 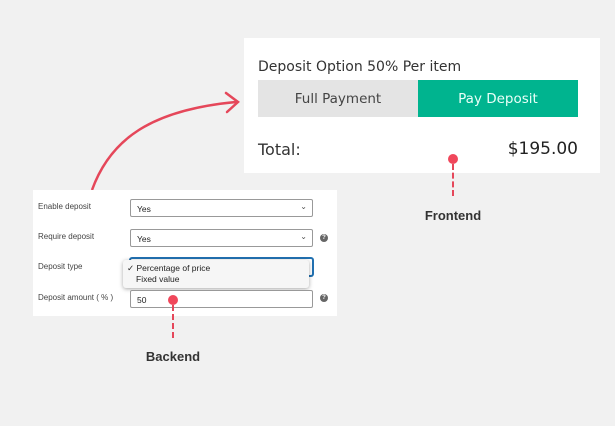 What do you see at coordinates (338, 98) in the screenshot?
I see `full-payment-button: Full Payment` at bounding box center [338, 98].